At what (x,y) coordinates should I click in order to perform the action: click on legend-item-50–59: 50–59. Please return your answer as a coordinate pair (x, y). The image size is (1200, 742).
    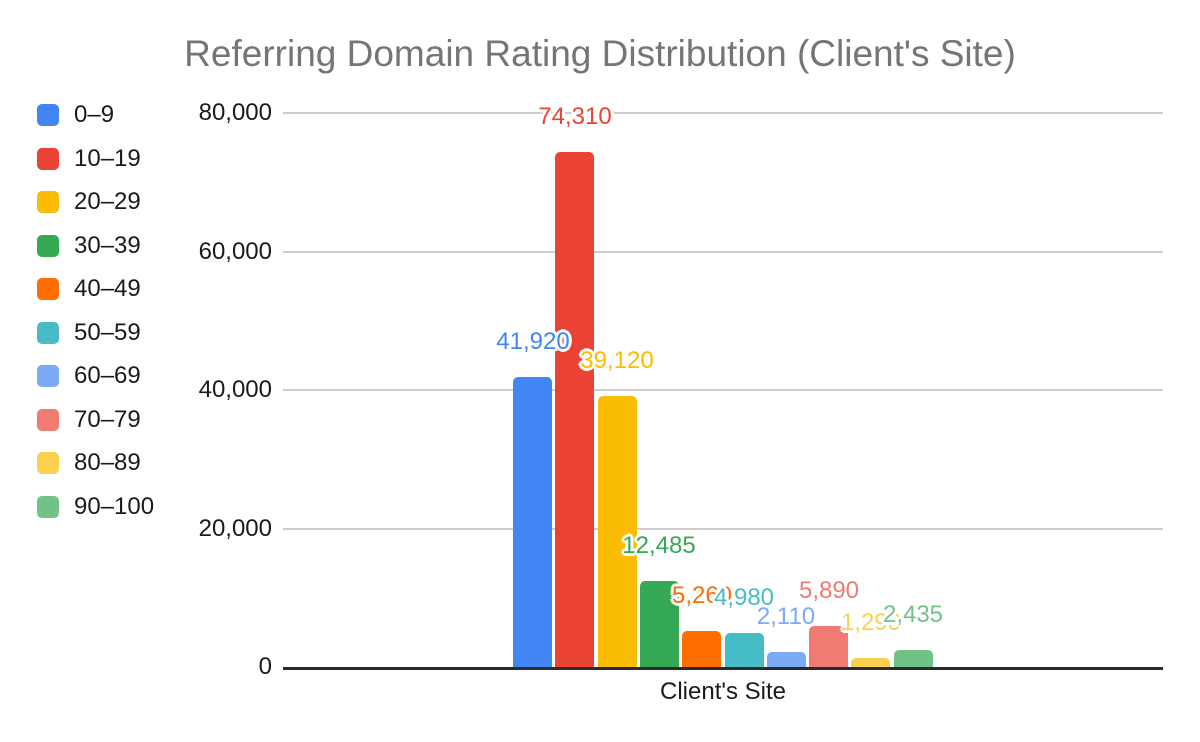
    Looking at the image, I should click on (95, 332).